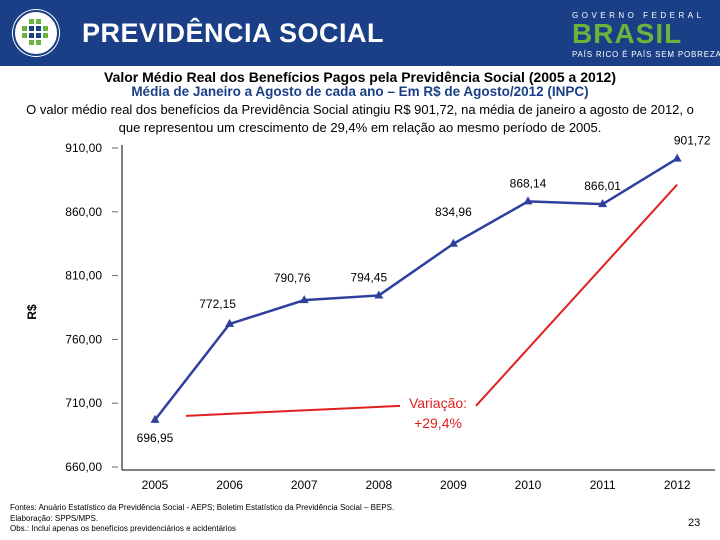 Image resolution: width=720 pixels, height=540 pixels. I want to click on brand-main-text: BRASIL, so click(627, 33).